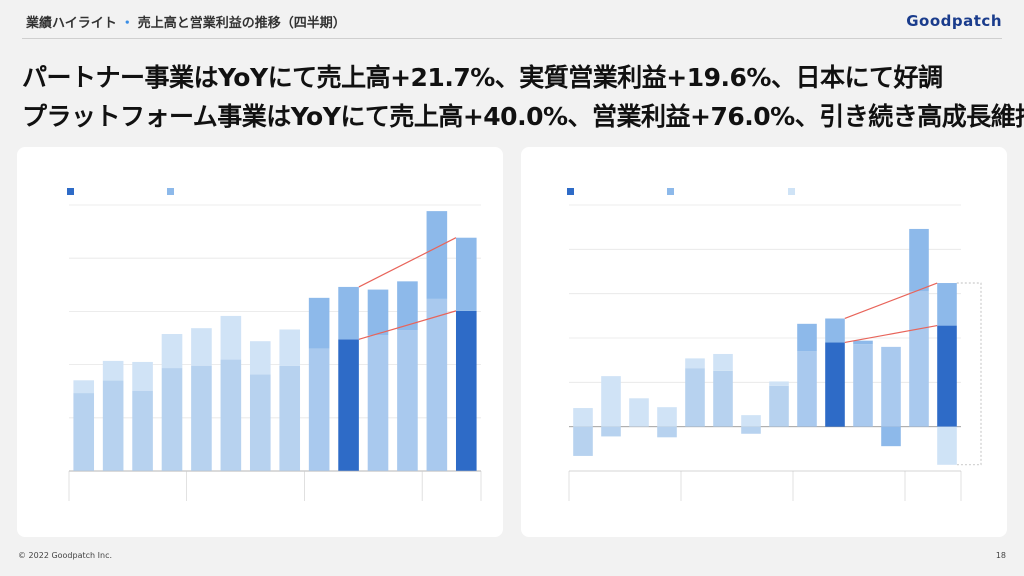 This screenshot has width=1024, height=576. Describe the element at coordinates (65, 555) in the screenshot. I see `copyright: © 2022 Goodpatch Inc.` at that location.